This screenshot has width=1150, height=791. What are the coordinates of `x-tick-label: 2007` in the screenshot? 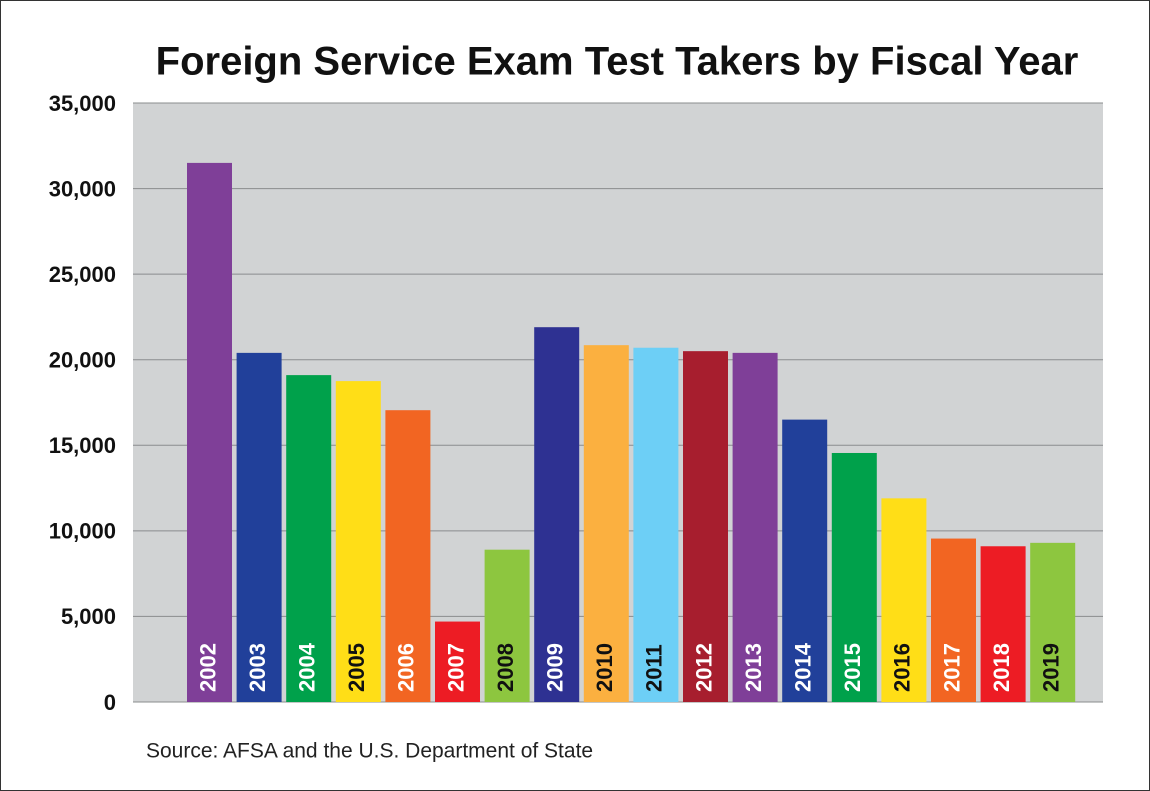 It's located at (455, 667).